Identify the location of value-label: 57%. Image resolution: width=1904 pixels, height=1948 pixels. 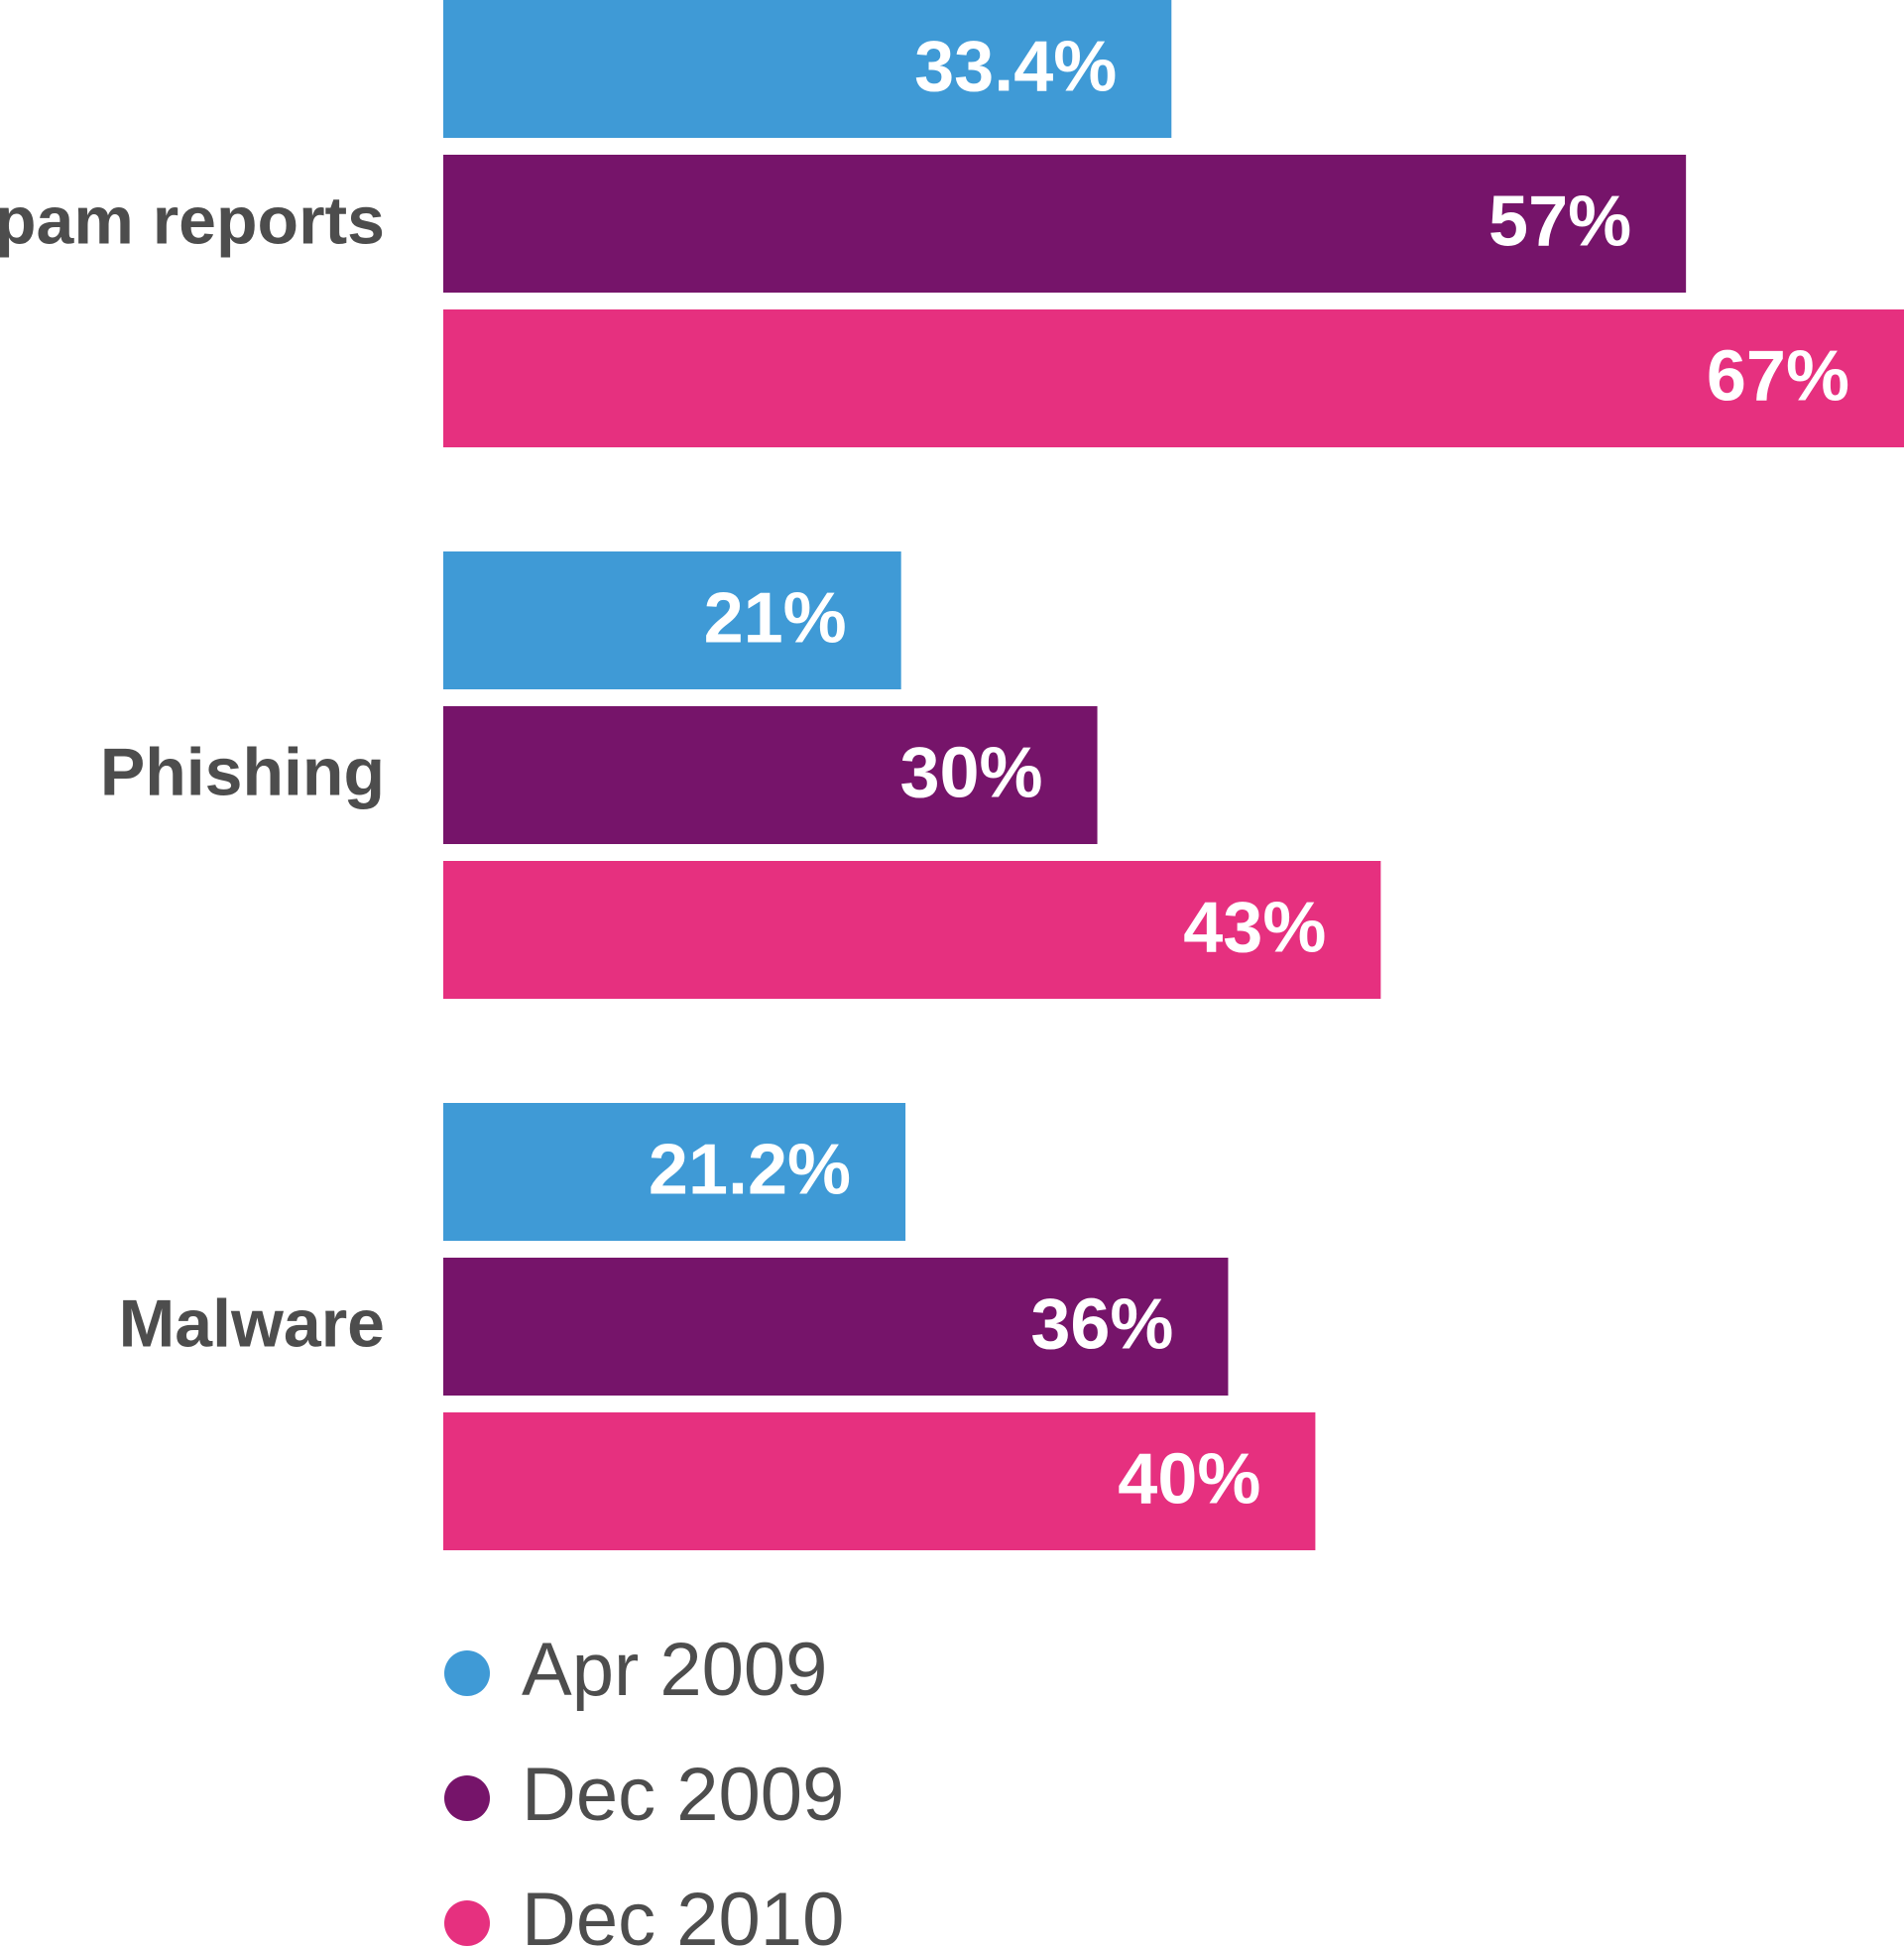
(1559, 222).